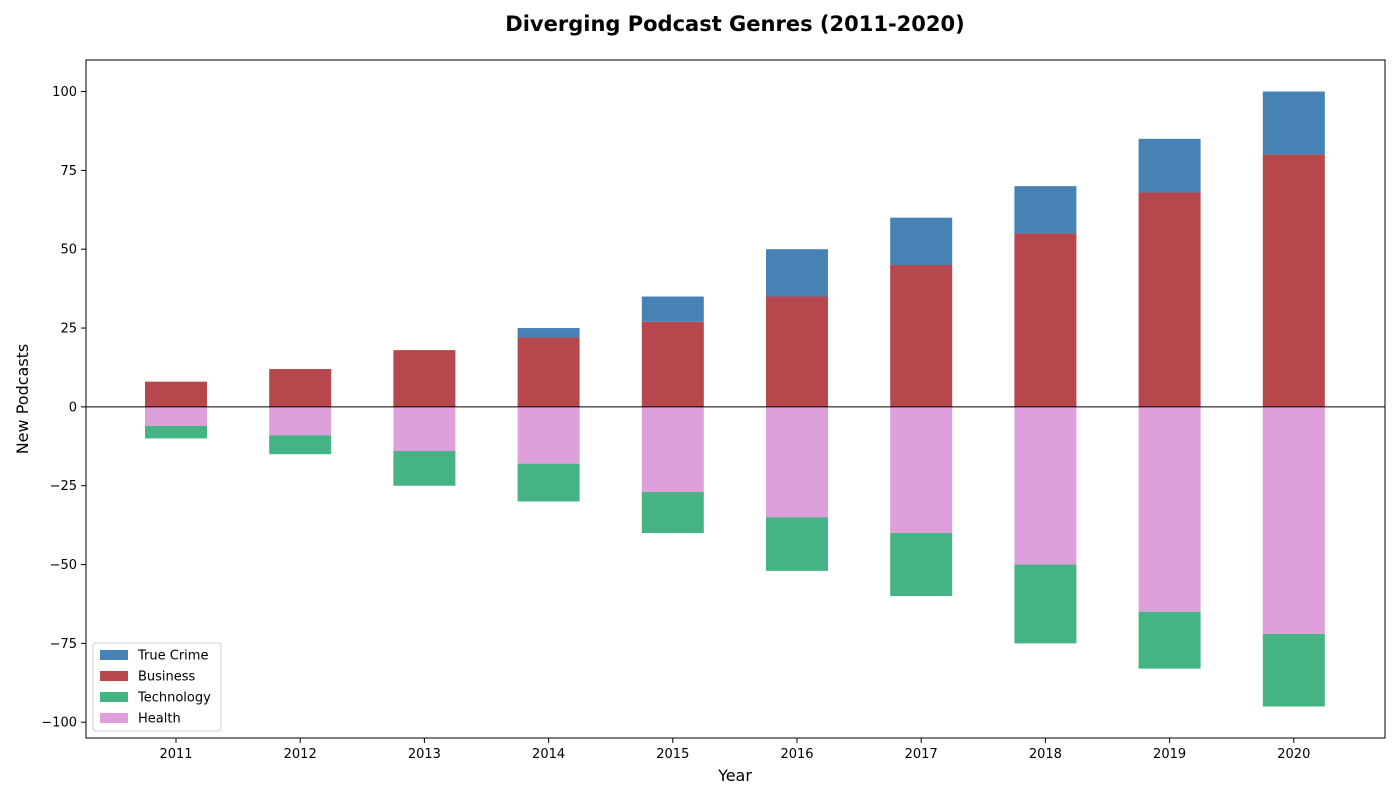 The image size is (1400, 800). Describe the element at coordinates (1045, 604) in the screenshot. I see `bar-technology-2018` at that location.